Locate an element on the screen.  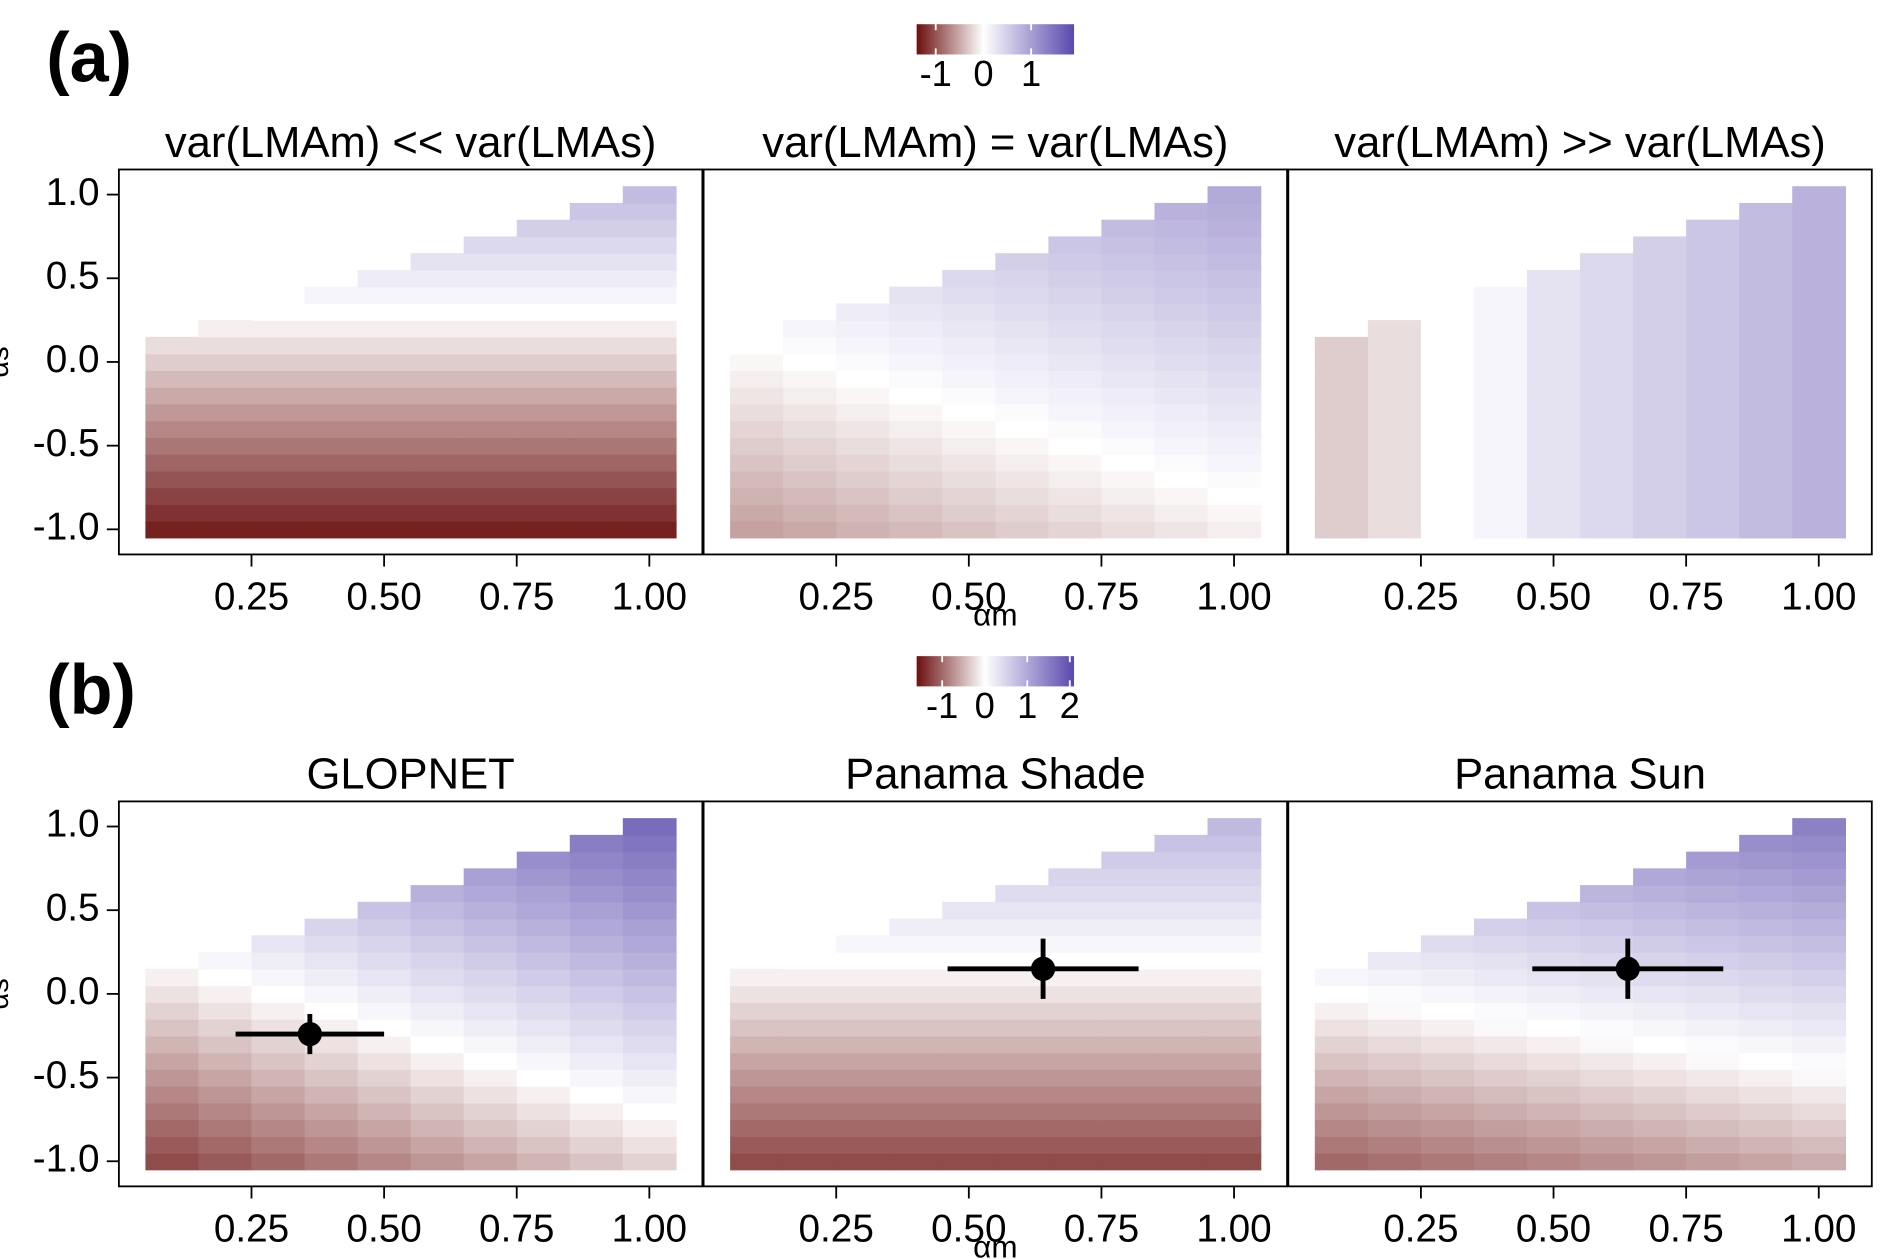
x-tick-label: 0.25 is located at coordinates (836, 1228).